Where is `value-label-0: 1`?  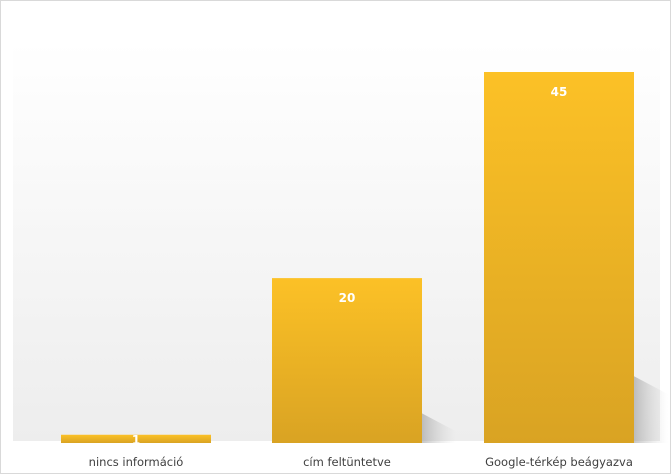 value-label-0: 1 is located at coordinates (136, 440).